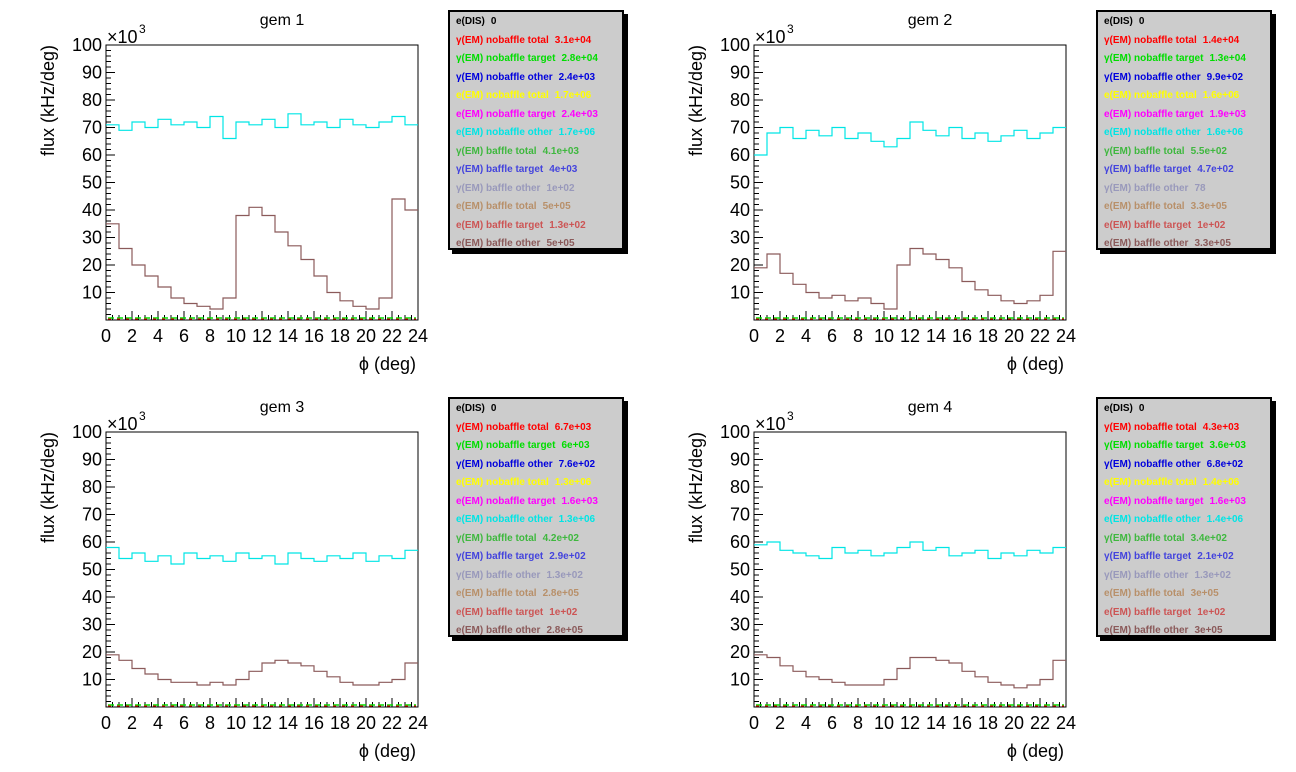 This screenshot has width=1296, height=772. What do you see at coordinates (573, 95) in the screenshot?
I see `legend-entry-value: 1.7e+06` at bounding box center [573, 95].